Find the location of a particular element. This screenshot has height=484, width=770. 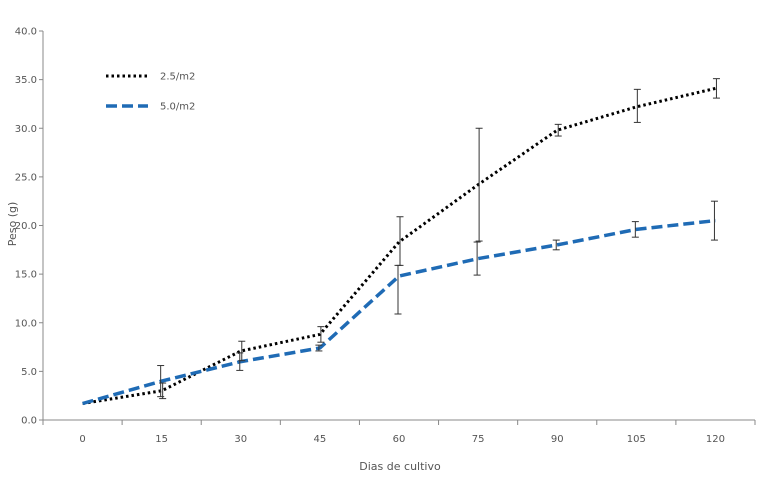

y-tick-label: 5.0 is located at coordinates (29, 372).